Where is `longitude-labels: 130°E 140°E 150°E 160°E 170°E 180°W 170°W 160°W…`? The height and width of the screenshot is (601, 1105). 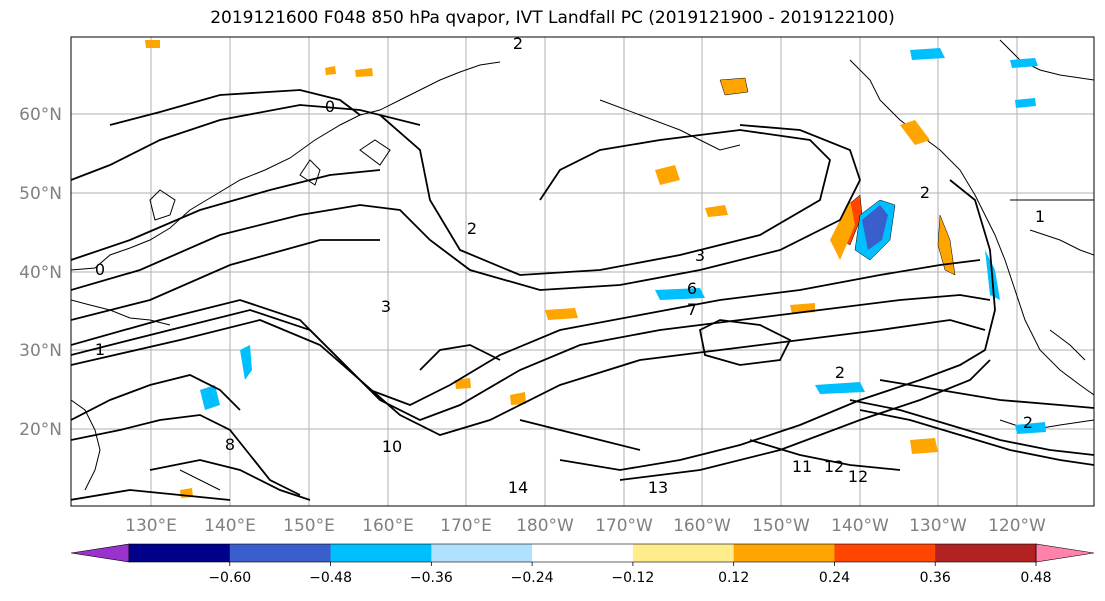
longitude-labels: 130°E 140°E 150°E 160°E 170°E 180°W 170°W 160°W… is located at coordinates (585, 526).